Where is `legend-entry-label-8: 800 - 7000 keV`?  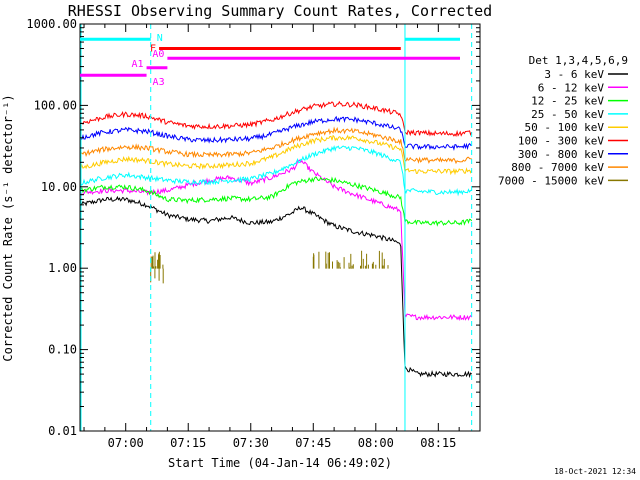 legend-entry-label-8: 800 - 7000 keV is located at coordinates (557, 167).